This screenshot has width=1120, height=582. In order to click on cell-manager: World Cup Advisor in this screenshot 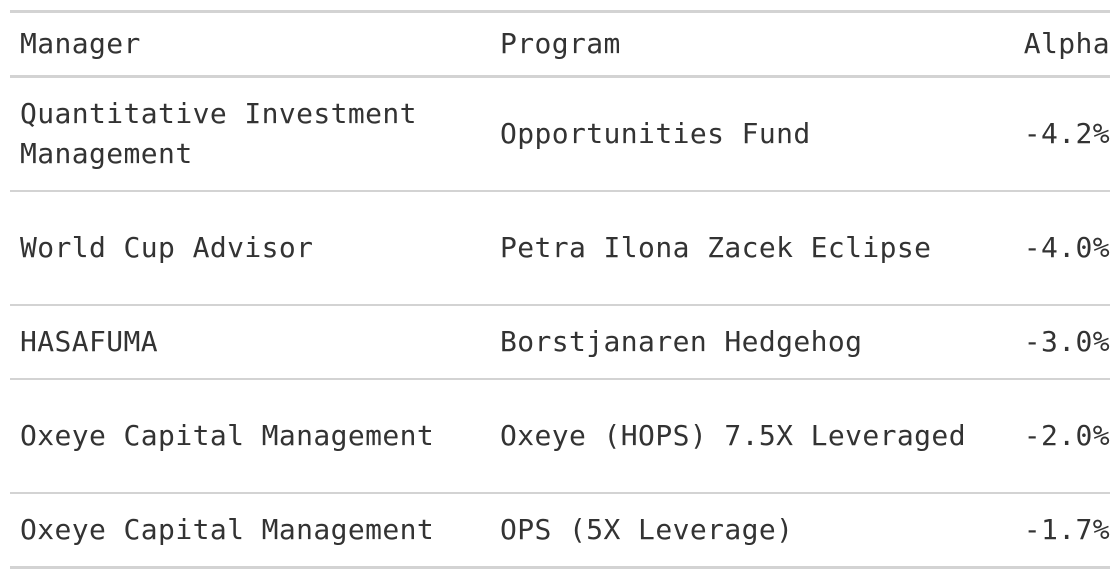, I will do `click(250, 248)`.